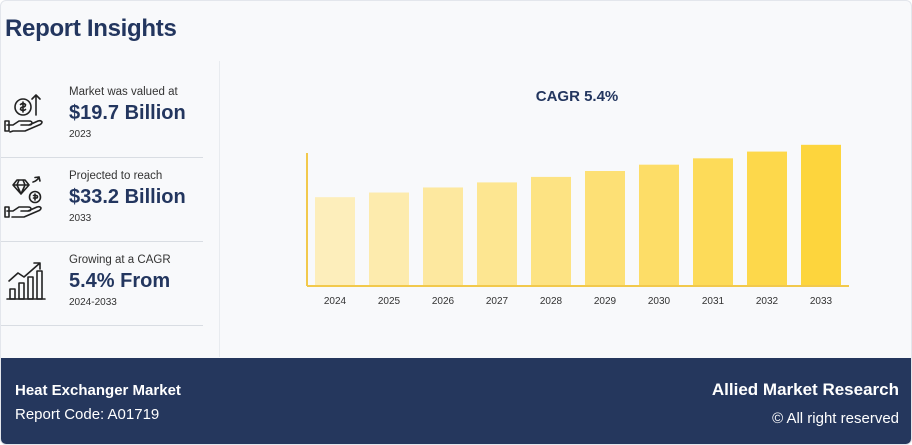  I want to click on stat-year: 2033, so click(80, 218).